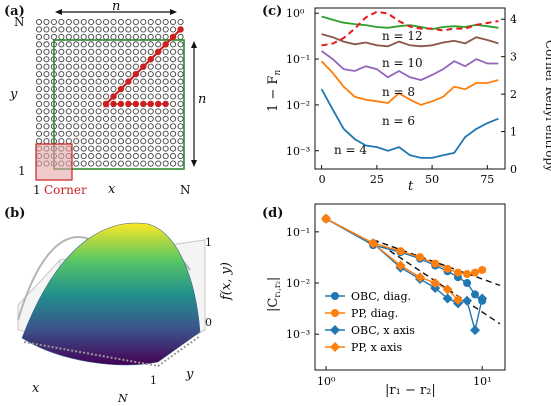 The width and height of the screenshot is (551, 406). Describe the element at coordinates (432, 179) in the screenshot. I see `x-tick-label-c: 50` at that location.